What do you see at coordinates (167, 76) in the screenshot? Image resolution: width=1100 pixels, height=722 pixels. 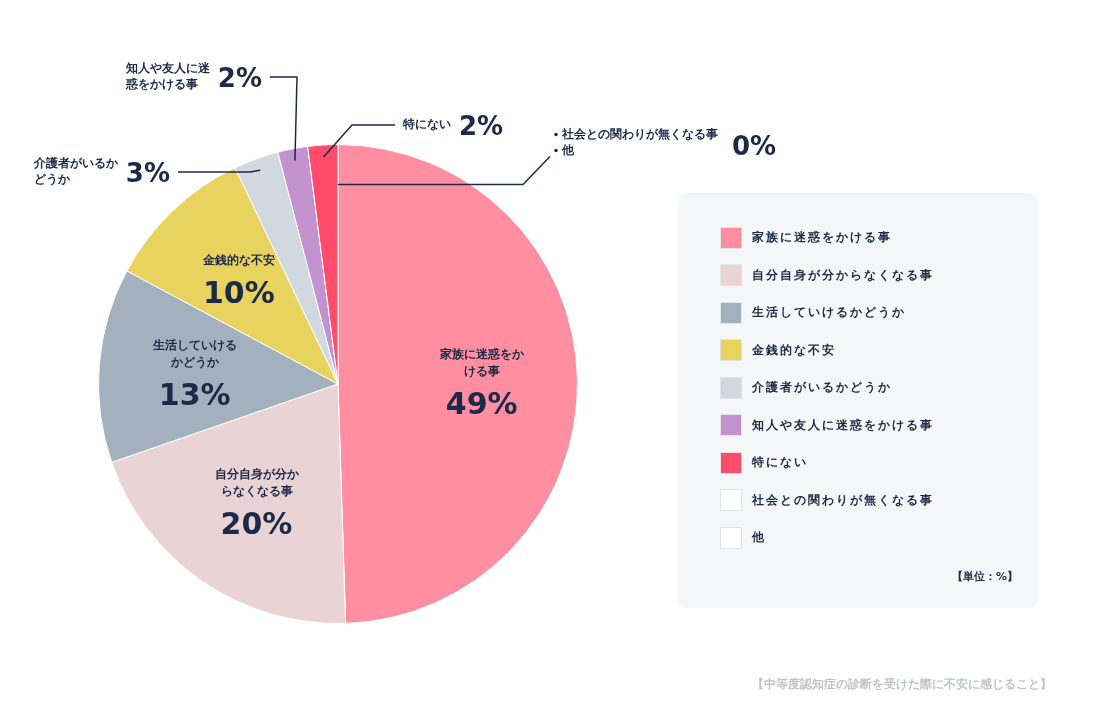 I see `slice-label: 知人や友人に迷惑をかける事` at bounding box center [167, 76].